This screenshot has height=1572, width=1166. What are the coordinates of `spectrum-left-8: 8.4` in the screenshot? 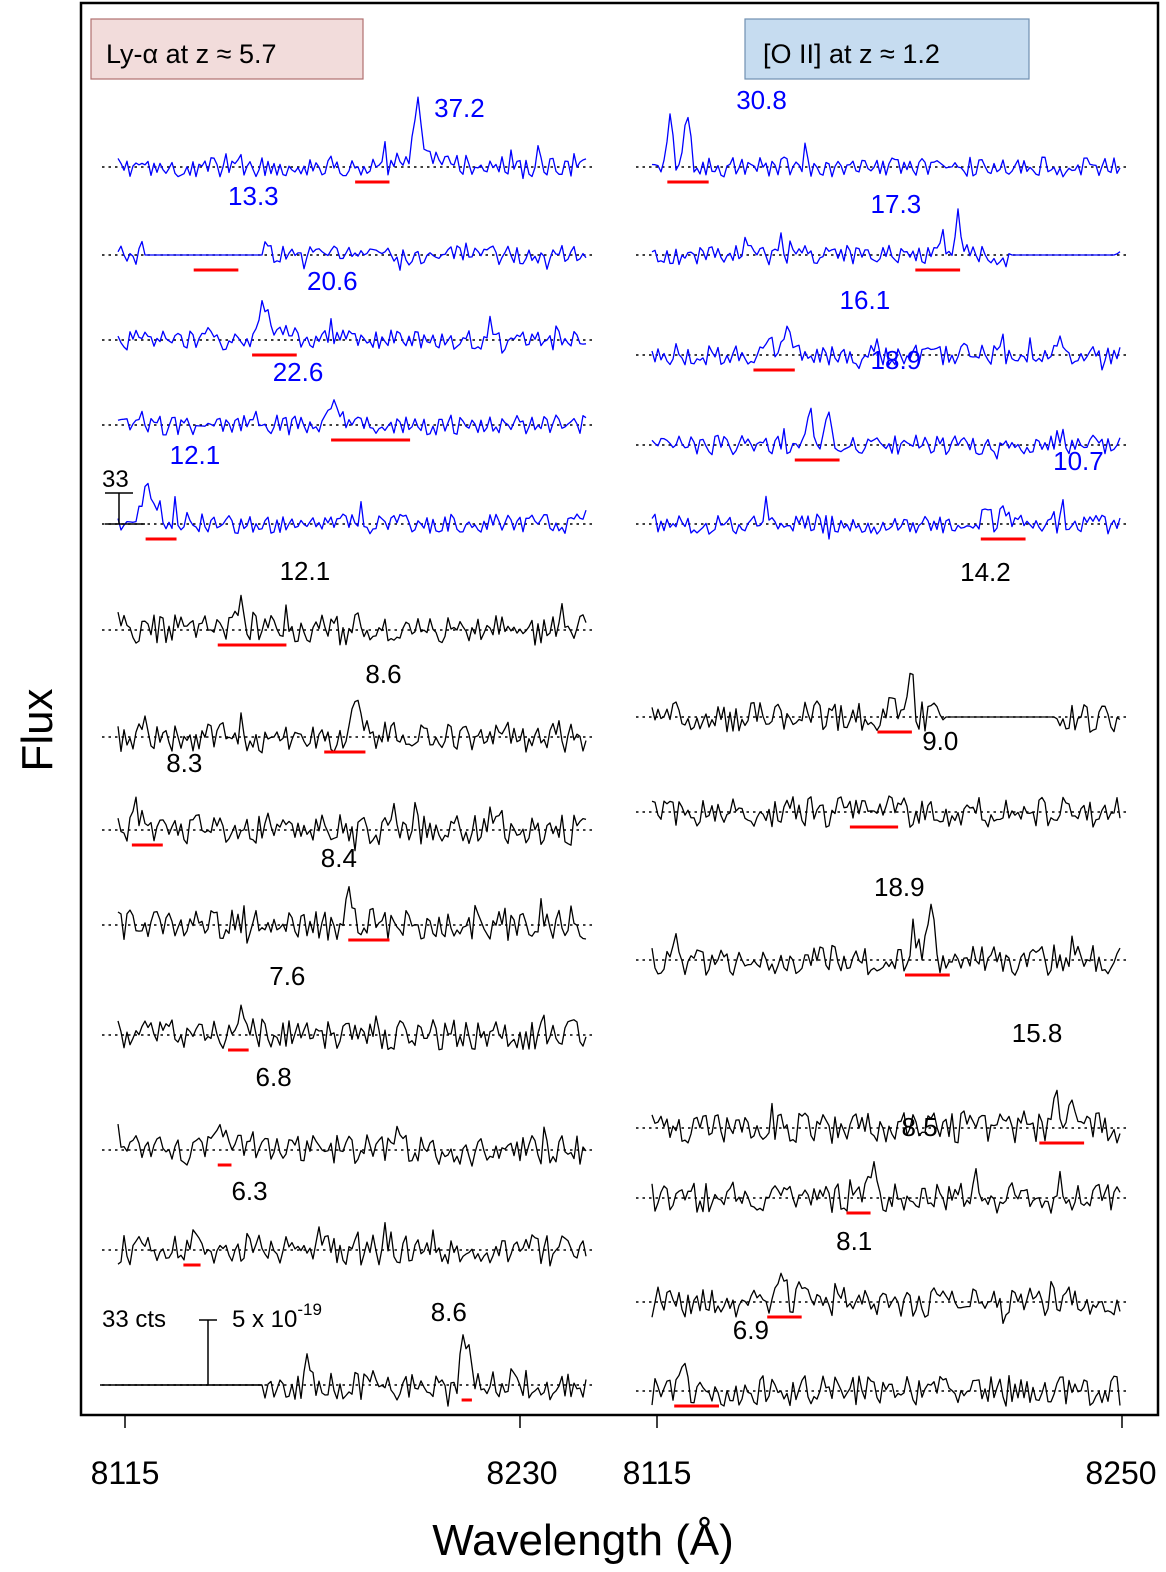 It's located at (348, 893).